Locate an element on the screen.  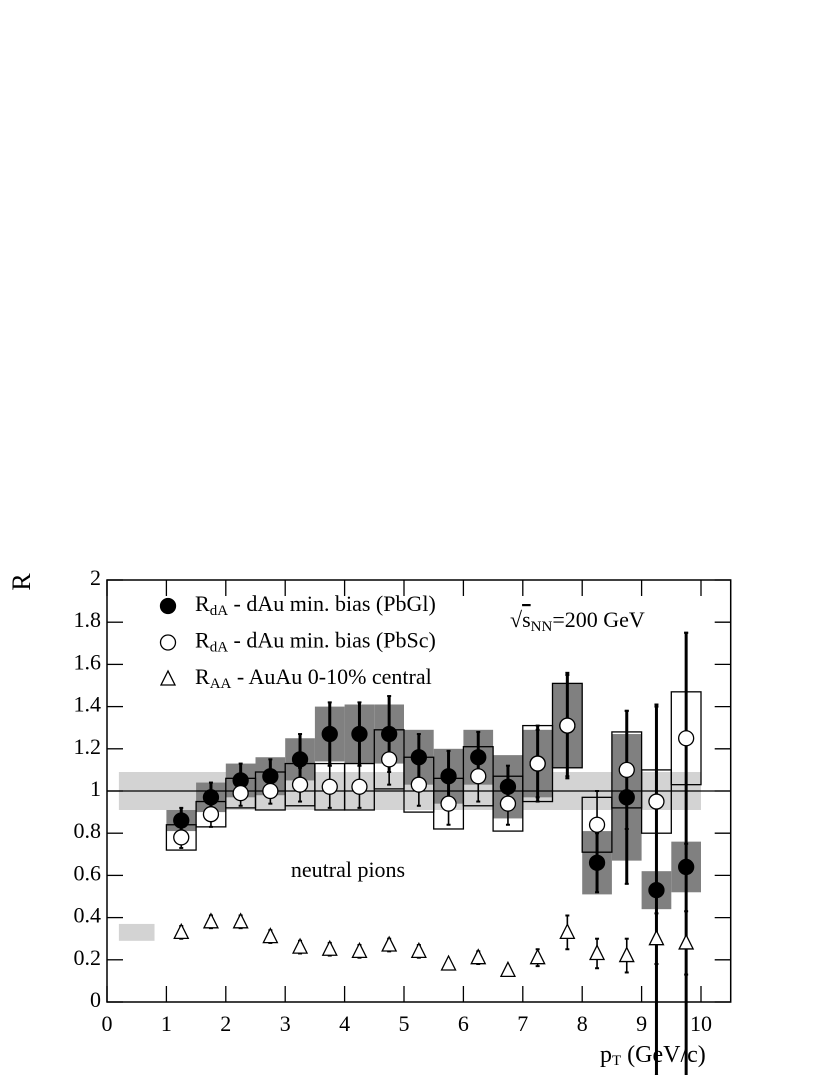
legend-sub: AA is located at coordinates (221, 684).